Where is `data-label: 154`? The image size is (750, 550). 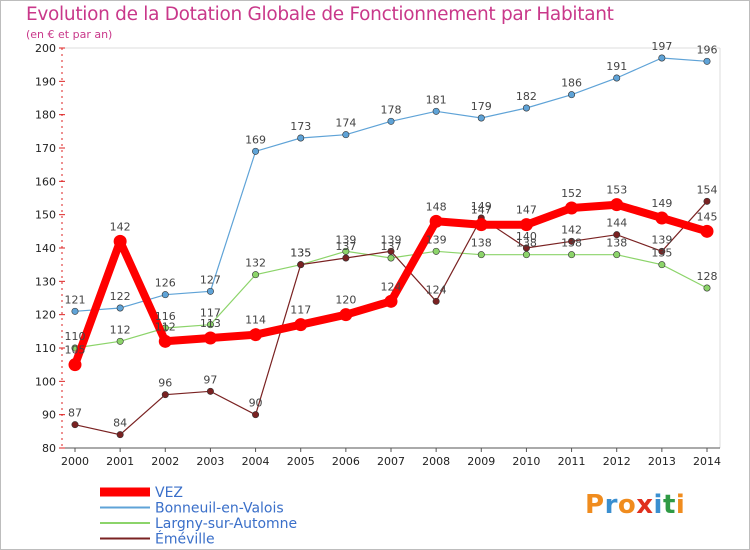
data-label: 154 is located at coordinates (707, 189).